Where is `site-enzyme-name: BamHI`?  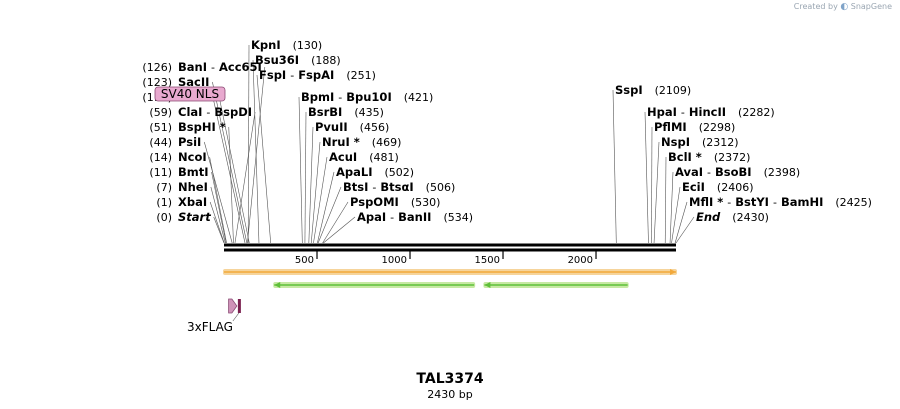
site-enzyme-name: BamHI is located at coordinates (802, 202).